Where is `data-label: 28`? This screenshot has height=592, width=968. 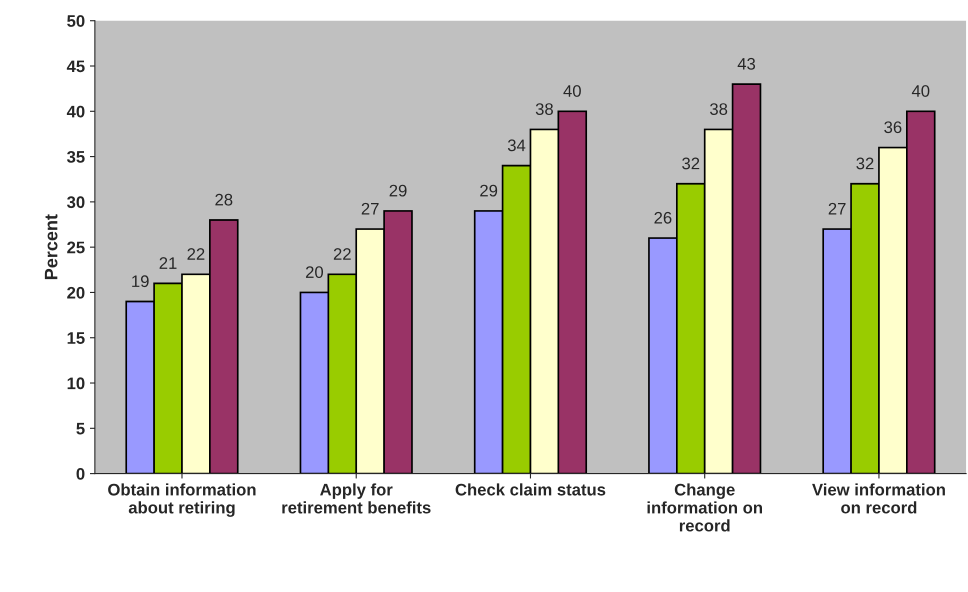
data-label: 28 is located at coordinates (223, 200).